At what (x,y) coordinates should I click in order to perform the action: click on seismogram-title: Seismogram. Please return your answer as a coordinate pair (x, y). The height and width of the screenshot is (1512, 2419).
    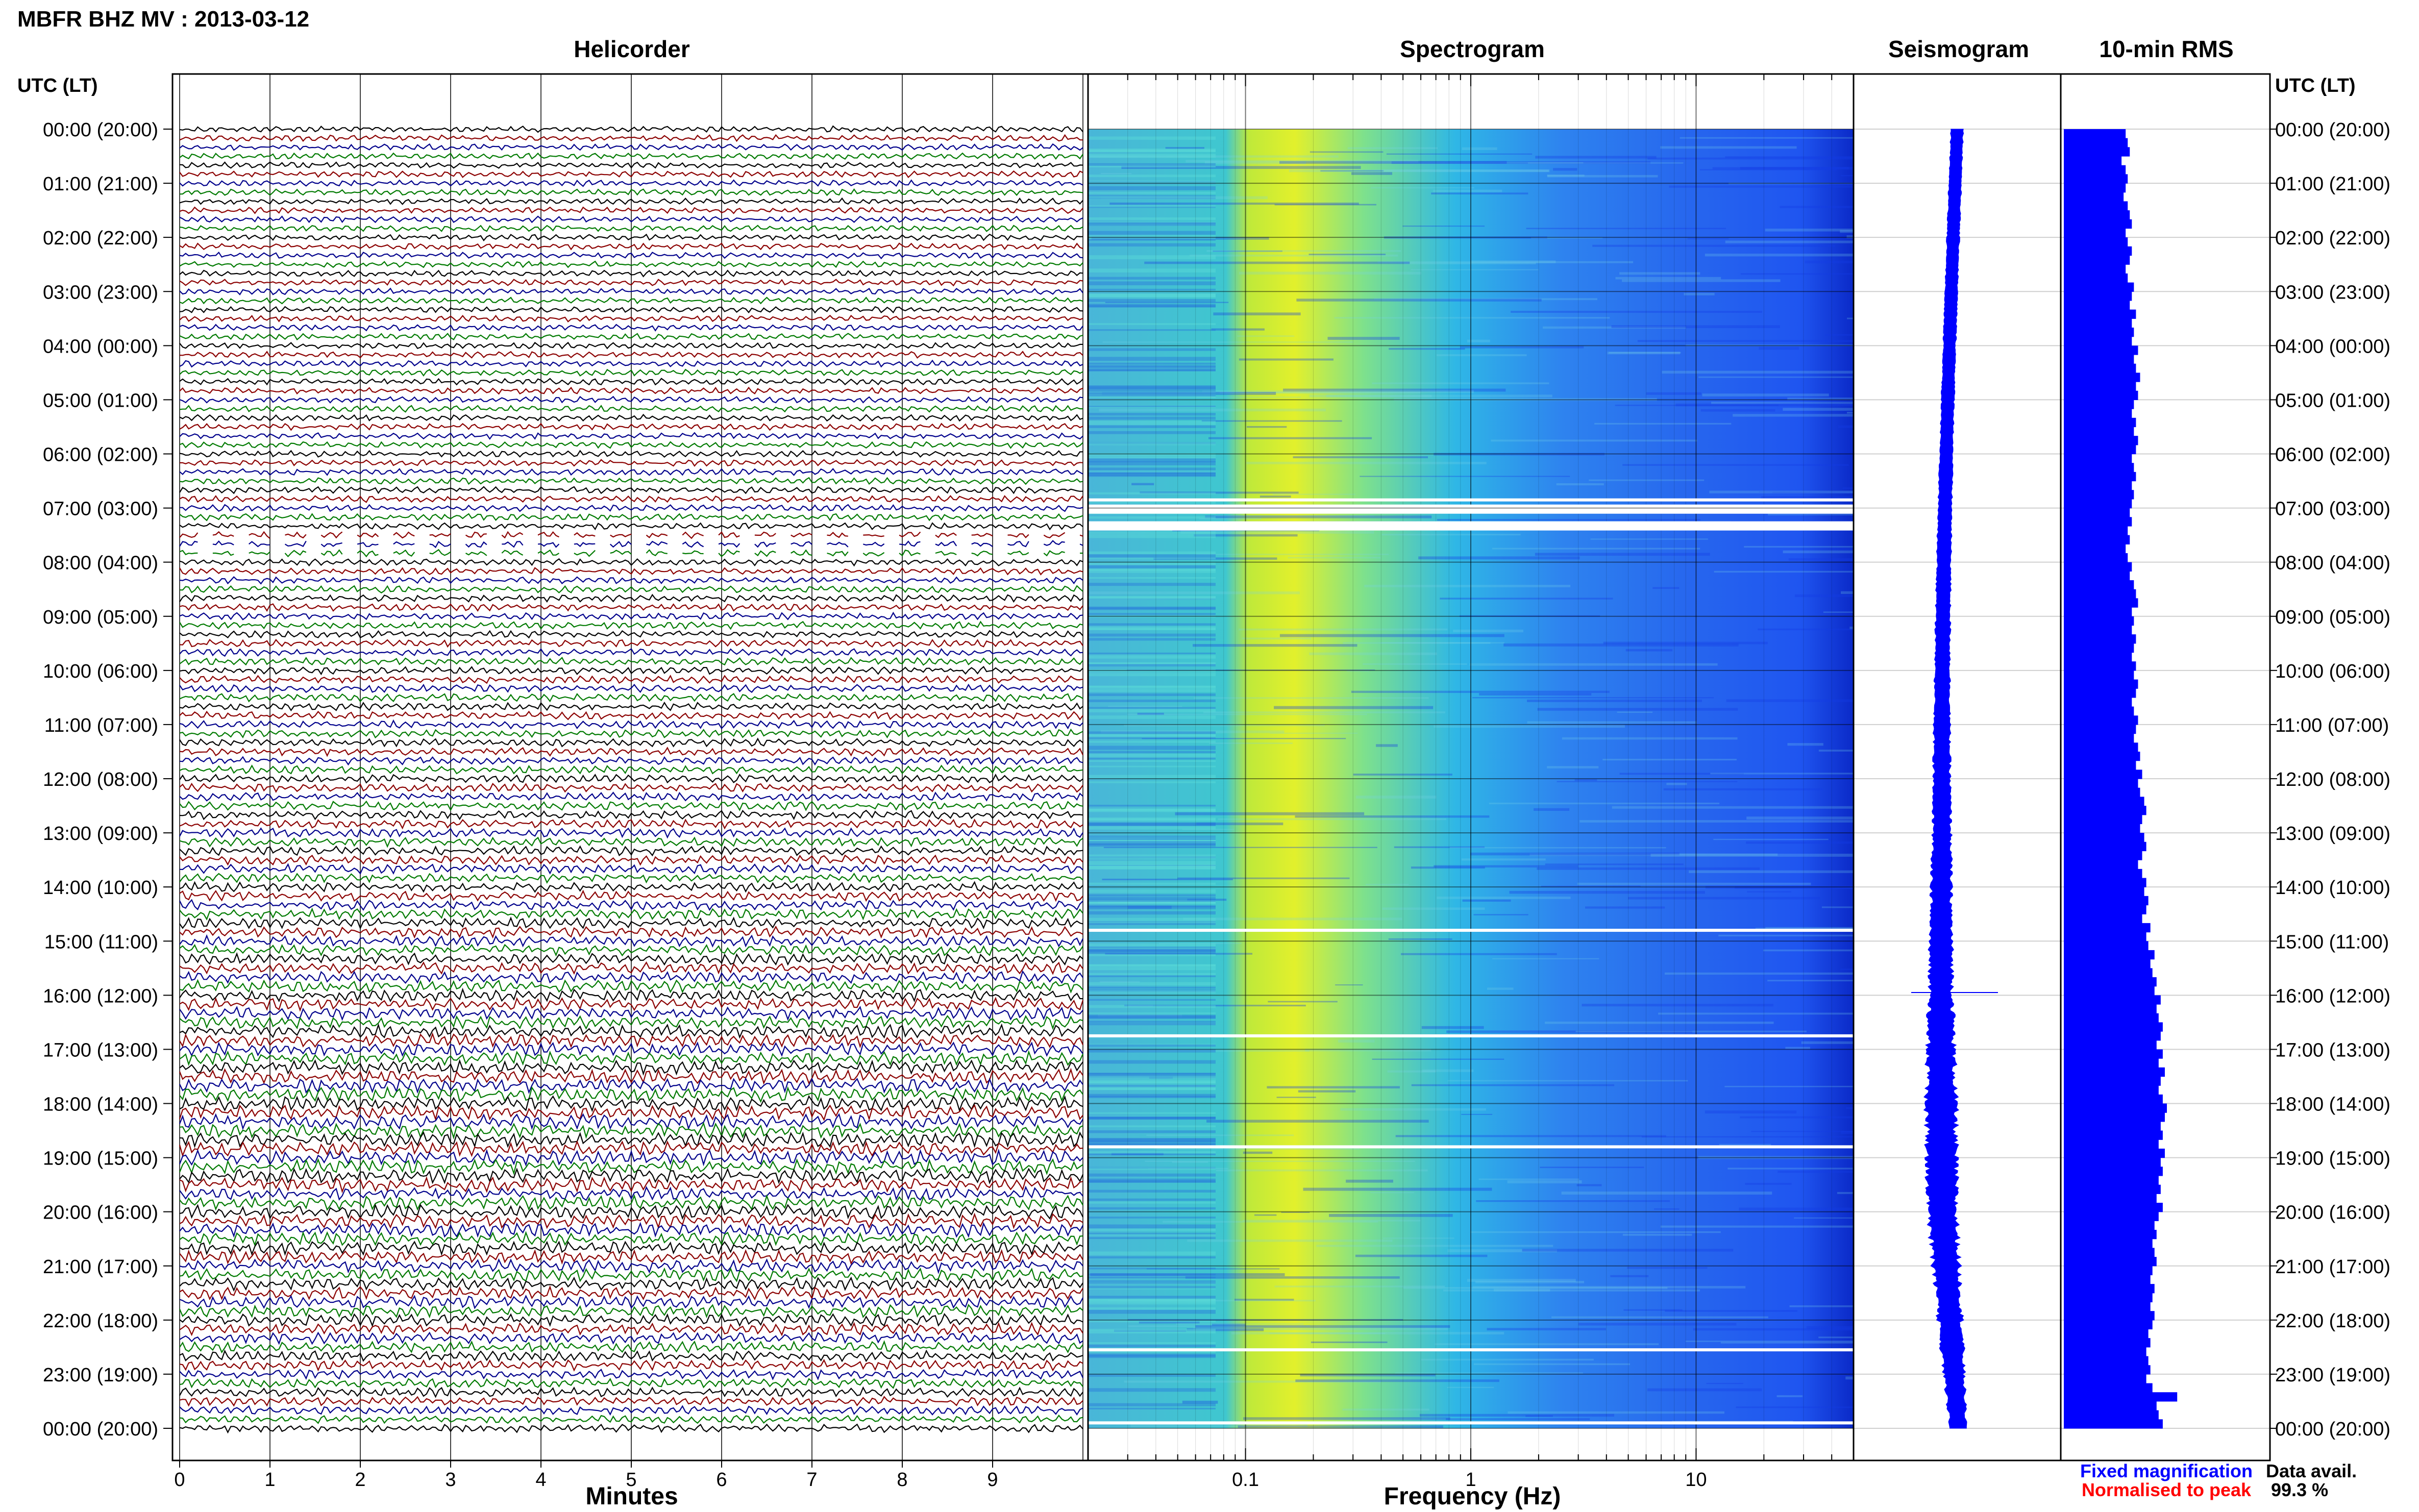
    Looking at the image, I should click on (1958, 49).